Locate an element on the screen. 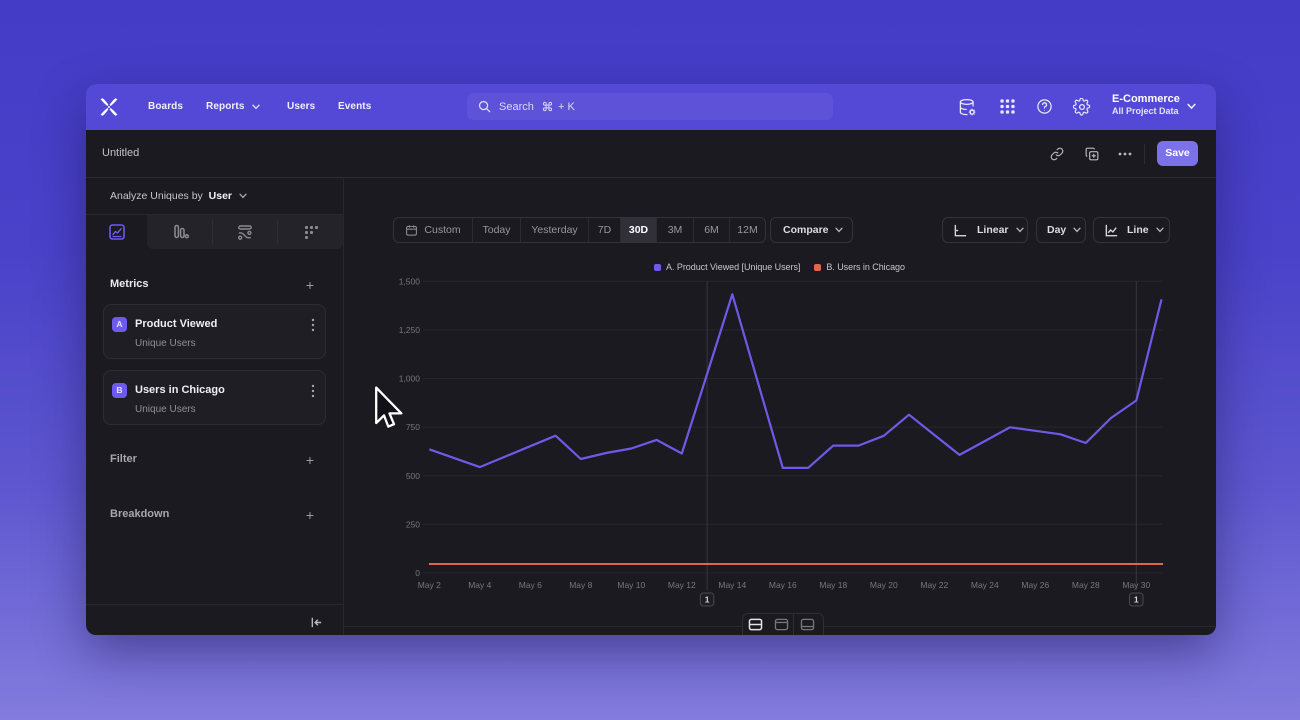 The width and height of the screenshot is (1300, 720). svg-text: May 20 is located at coordinates (884, 585).